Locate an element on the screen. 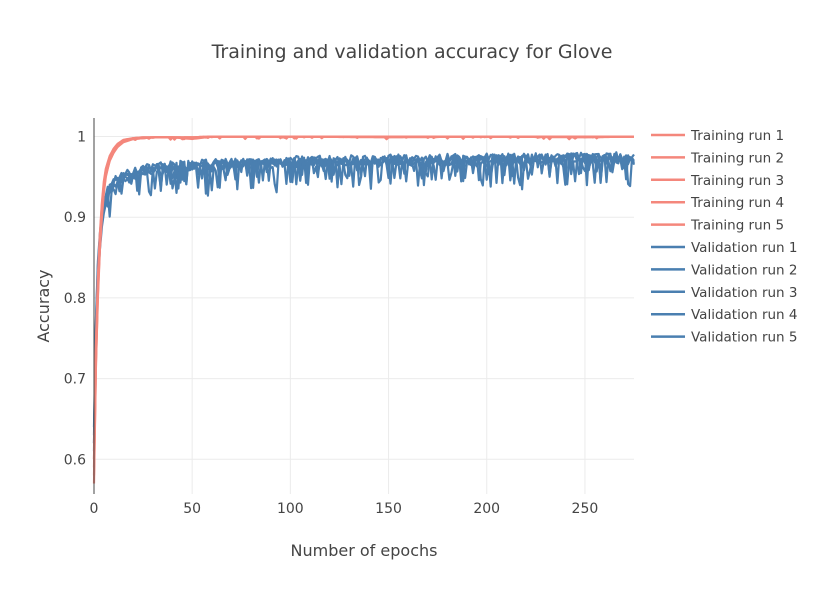 This screenshot has height=595, width=830. legend-label: Validation run 4 is located at coordinates (744, 315).